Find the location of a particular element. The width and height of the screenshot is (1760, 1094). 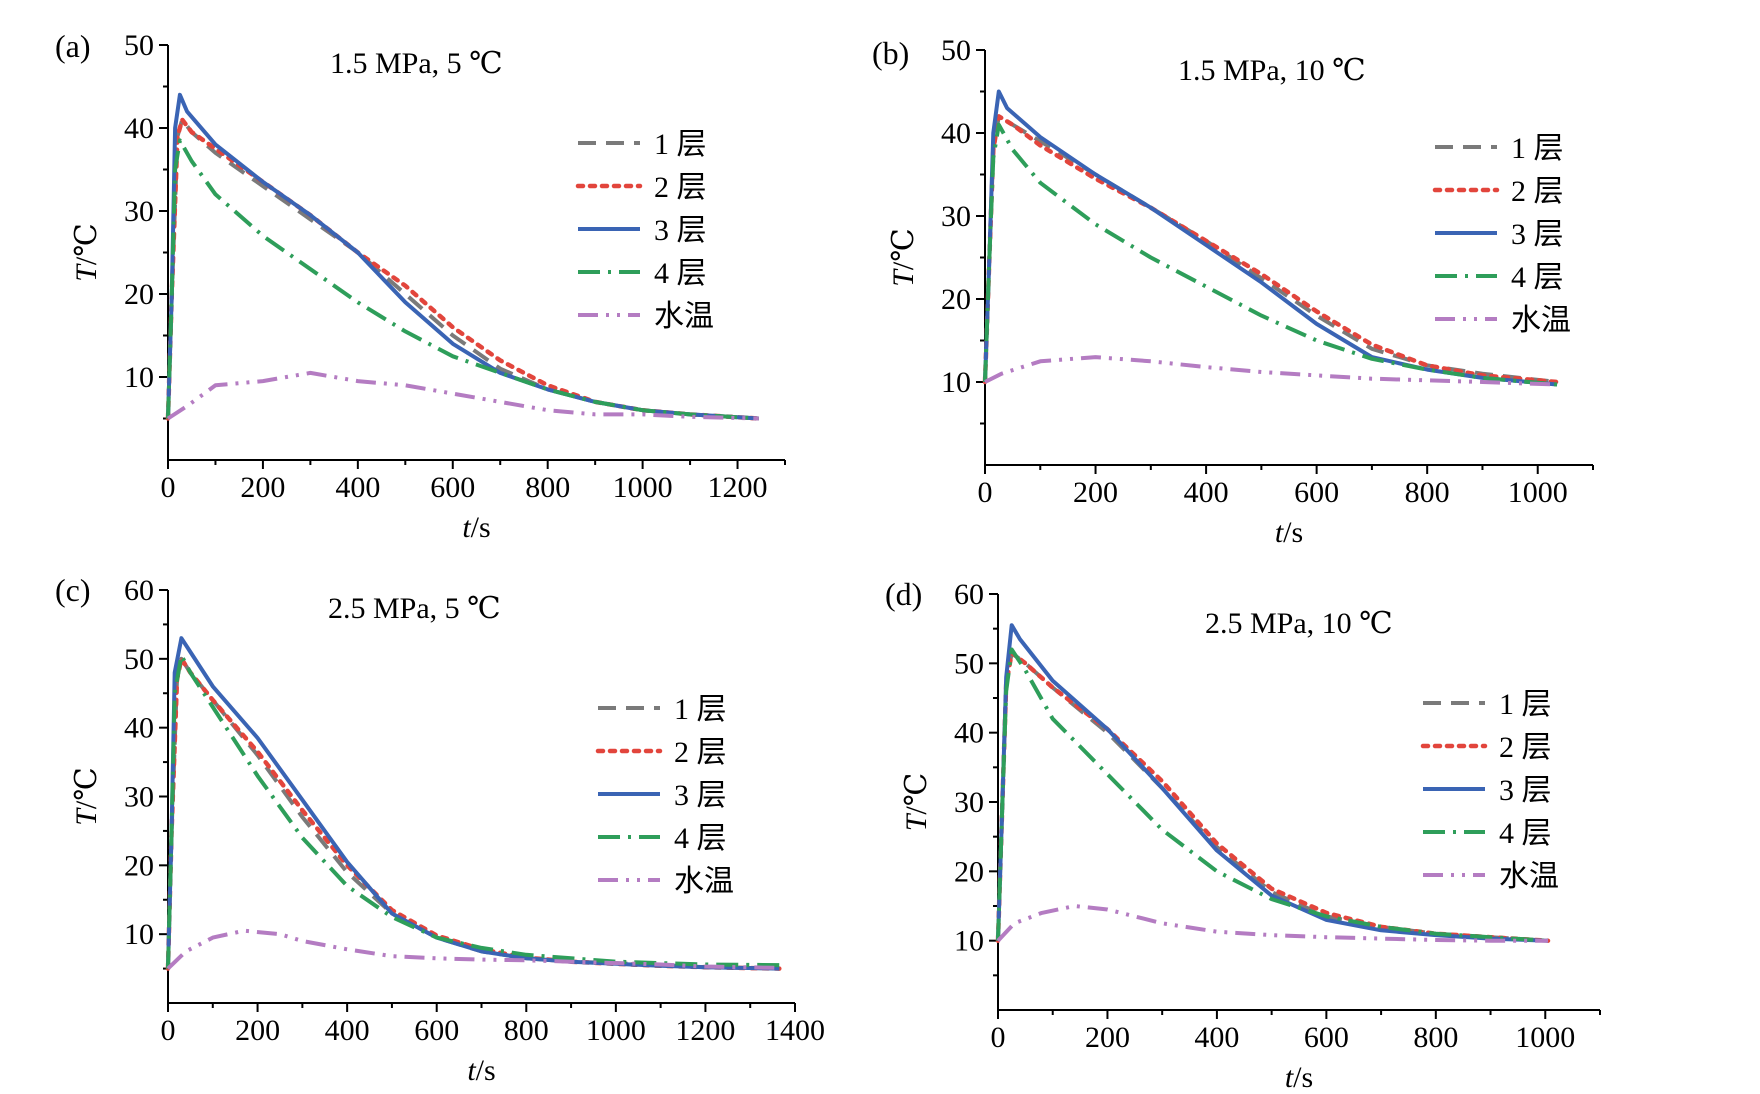

panel-label: (b) is located at coordinates (890, 53).